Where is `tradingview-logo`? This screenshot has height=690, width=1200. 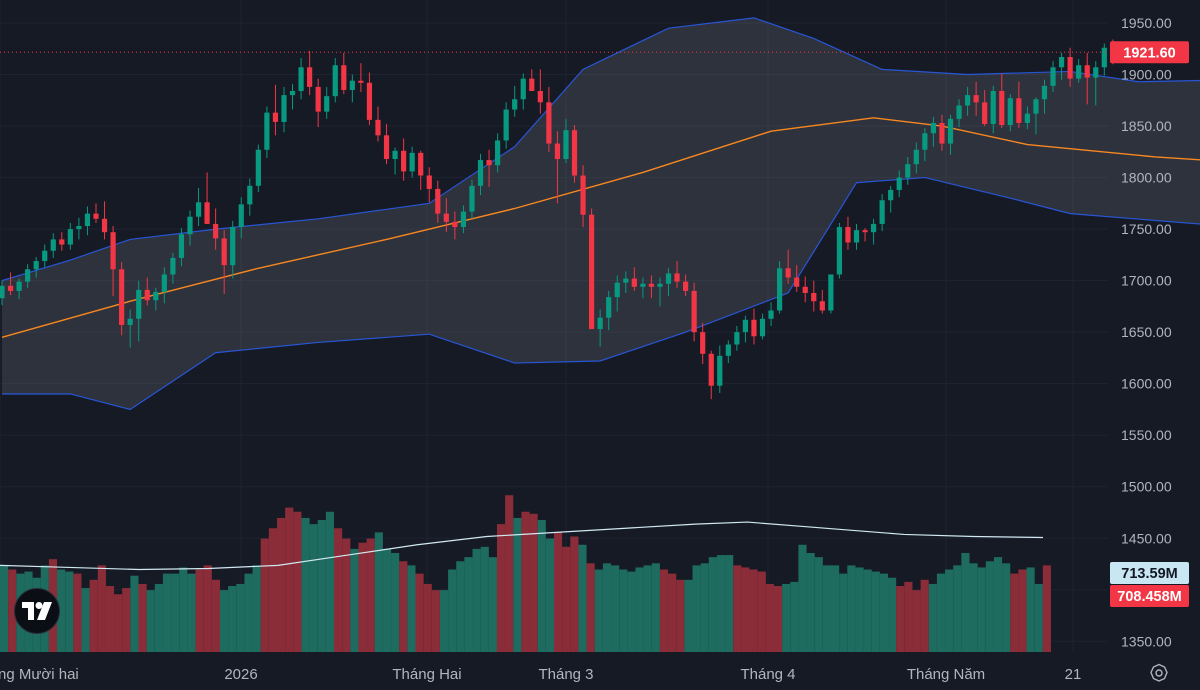
tradingview-logo is located at coordinates (37, 611).